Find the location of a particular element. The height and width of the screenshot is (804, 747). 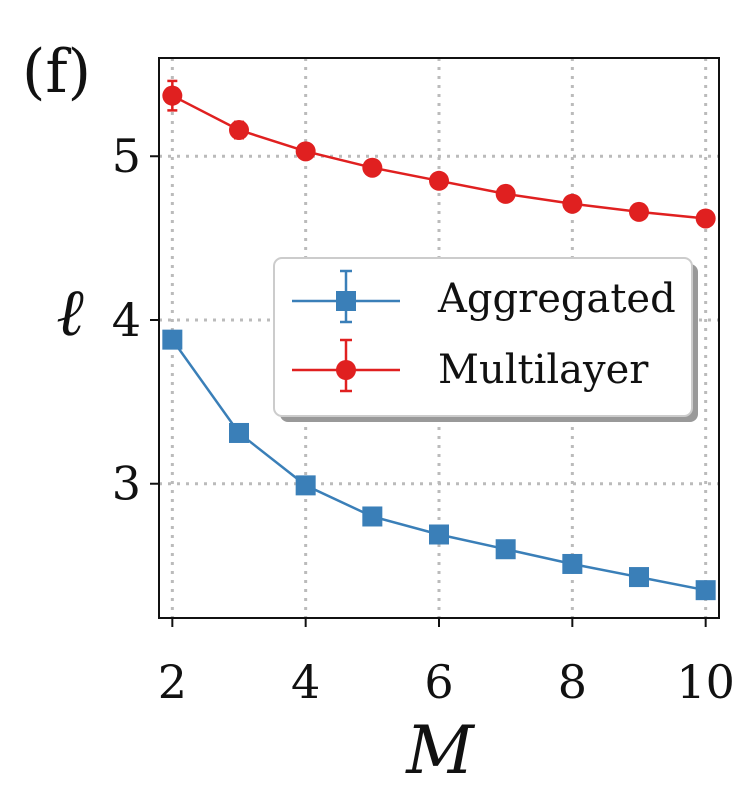

legend-label-aggregated: Aggregated is located at coordinates (556, 299).